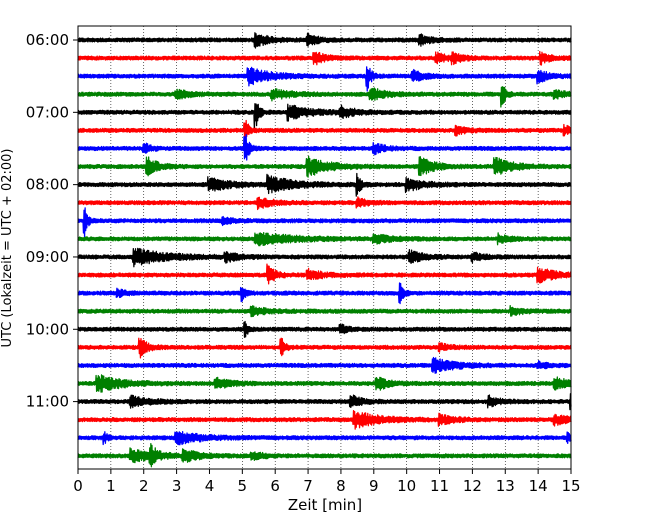 This screenshot has height=520, width=650. I want to click on x-tick-label: 15, so click(570, 486).